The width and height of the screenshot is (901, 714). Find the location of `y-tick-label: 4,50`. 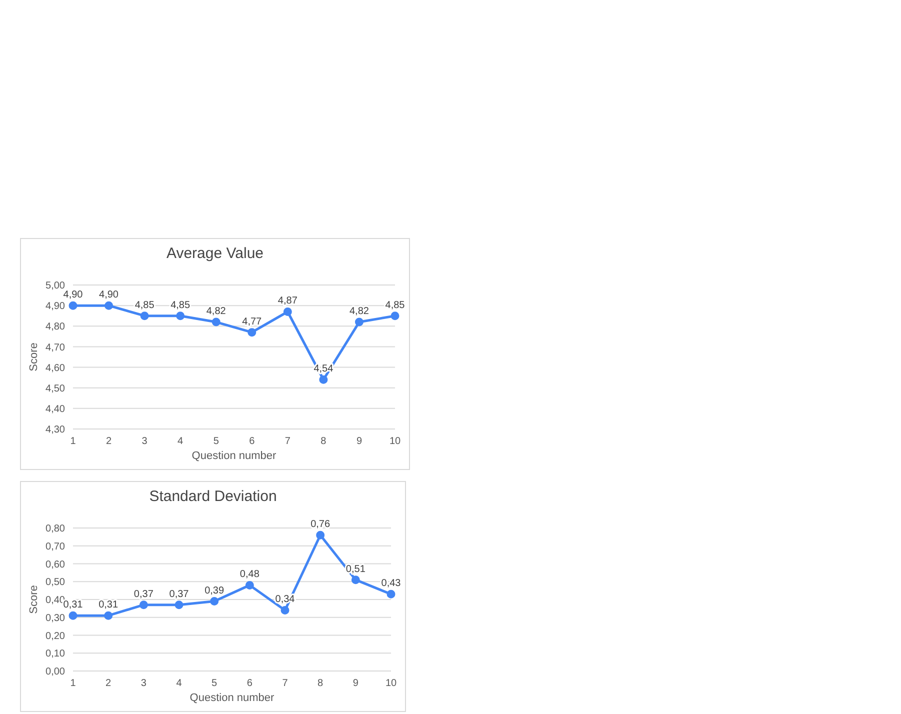

y-tick-label: 4,50 is located at coordinates (56, 388).